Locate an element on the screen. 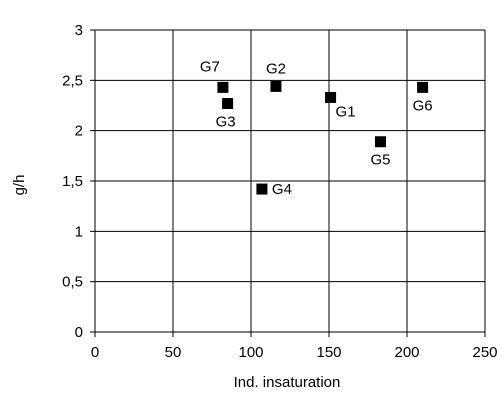  x-tick-label: 50 is located at coordinates (173, 352).